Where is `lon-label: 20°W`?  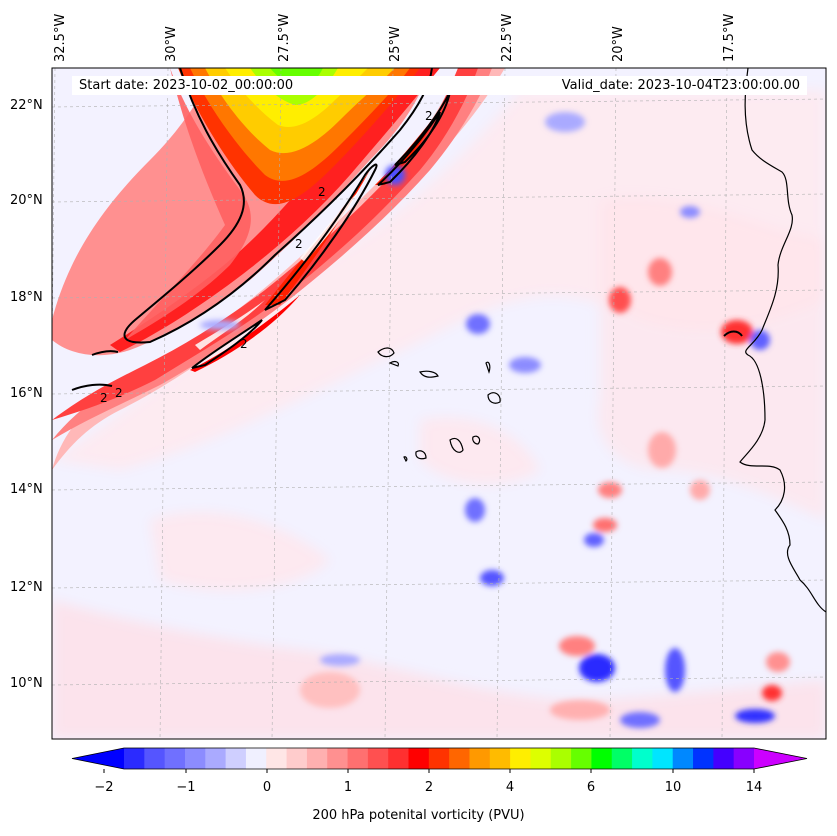 lon-label: 20°W is located at coordinates (618, 44).